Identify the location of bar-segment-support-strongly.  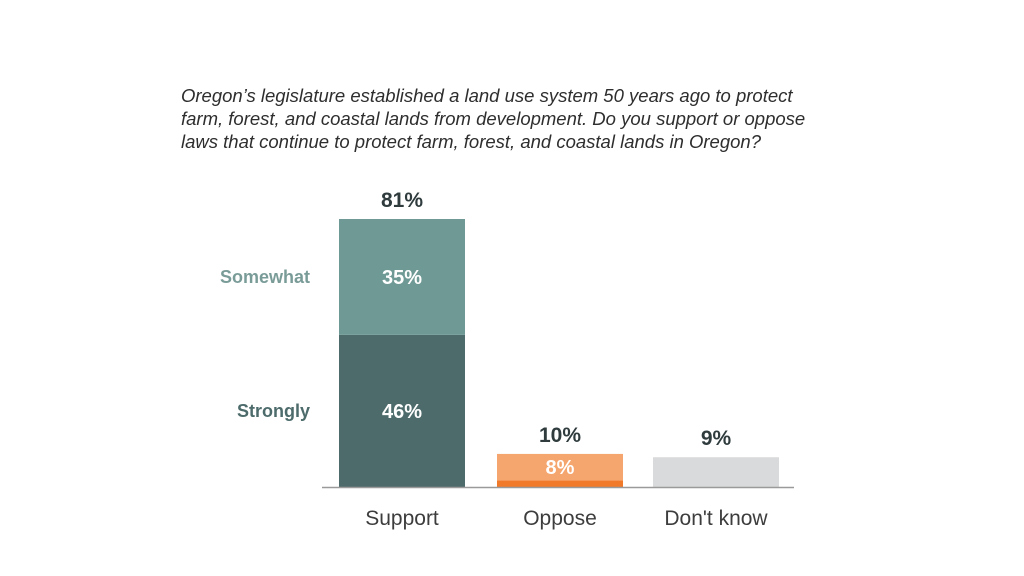
(402, 410).